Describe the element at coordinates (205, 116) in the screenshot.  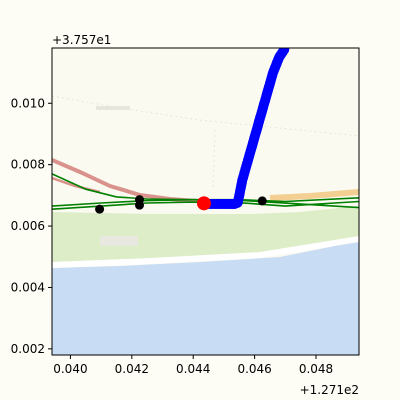
I see `map-minor-path` at that location.